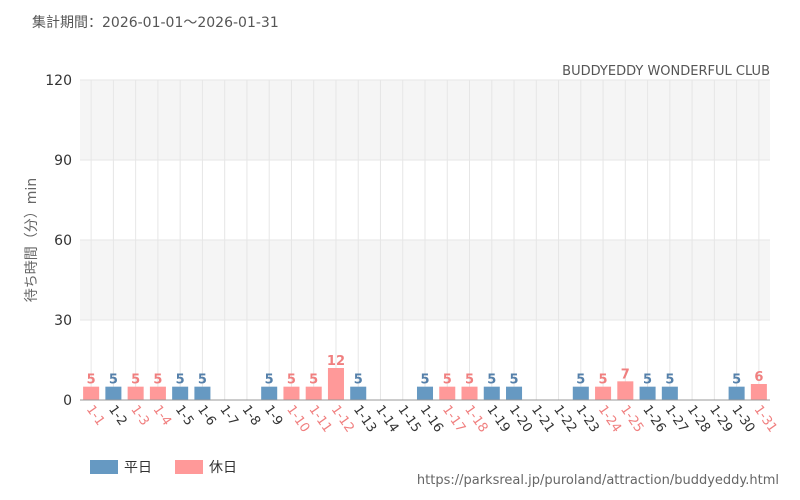 The height and width of the screenshot is (500, 800). What do you see at coordinates (653, 419) in the screenshot?
I see `x-tick-label-1-26: 1-26` at bounding box center [653, 419].